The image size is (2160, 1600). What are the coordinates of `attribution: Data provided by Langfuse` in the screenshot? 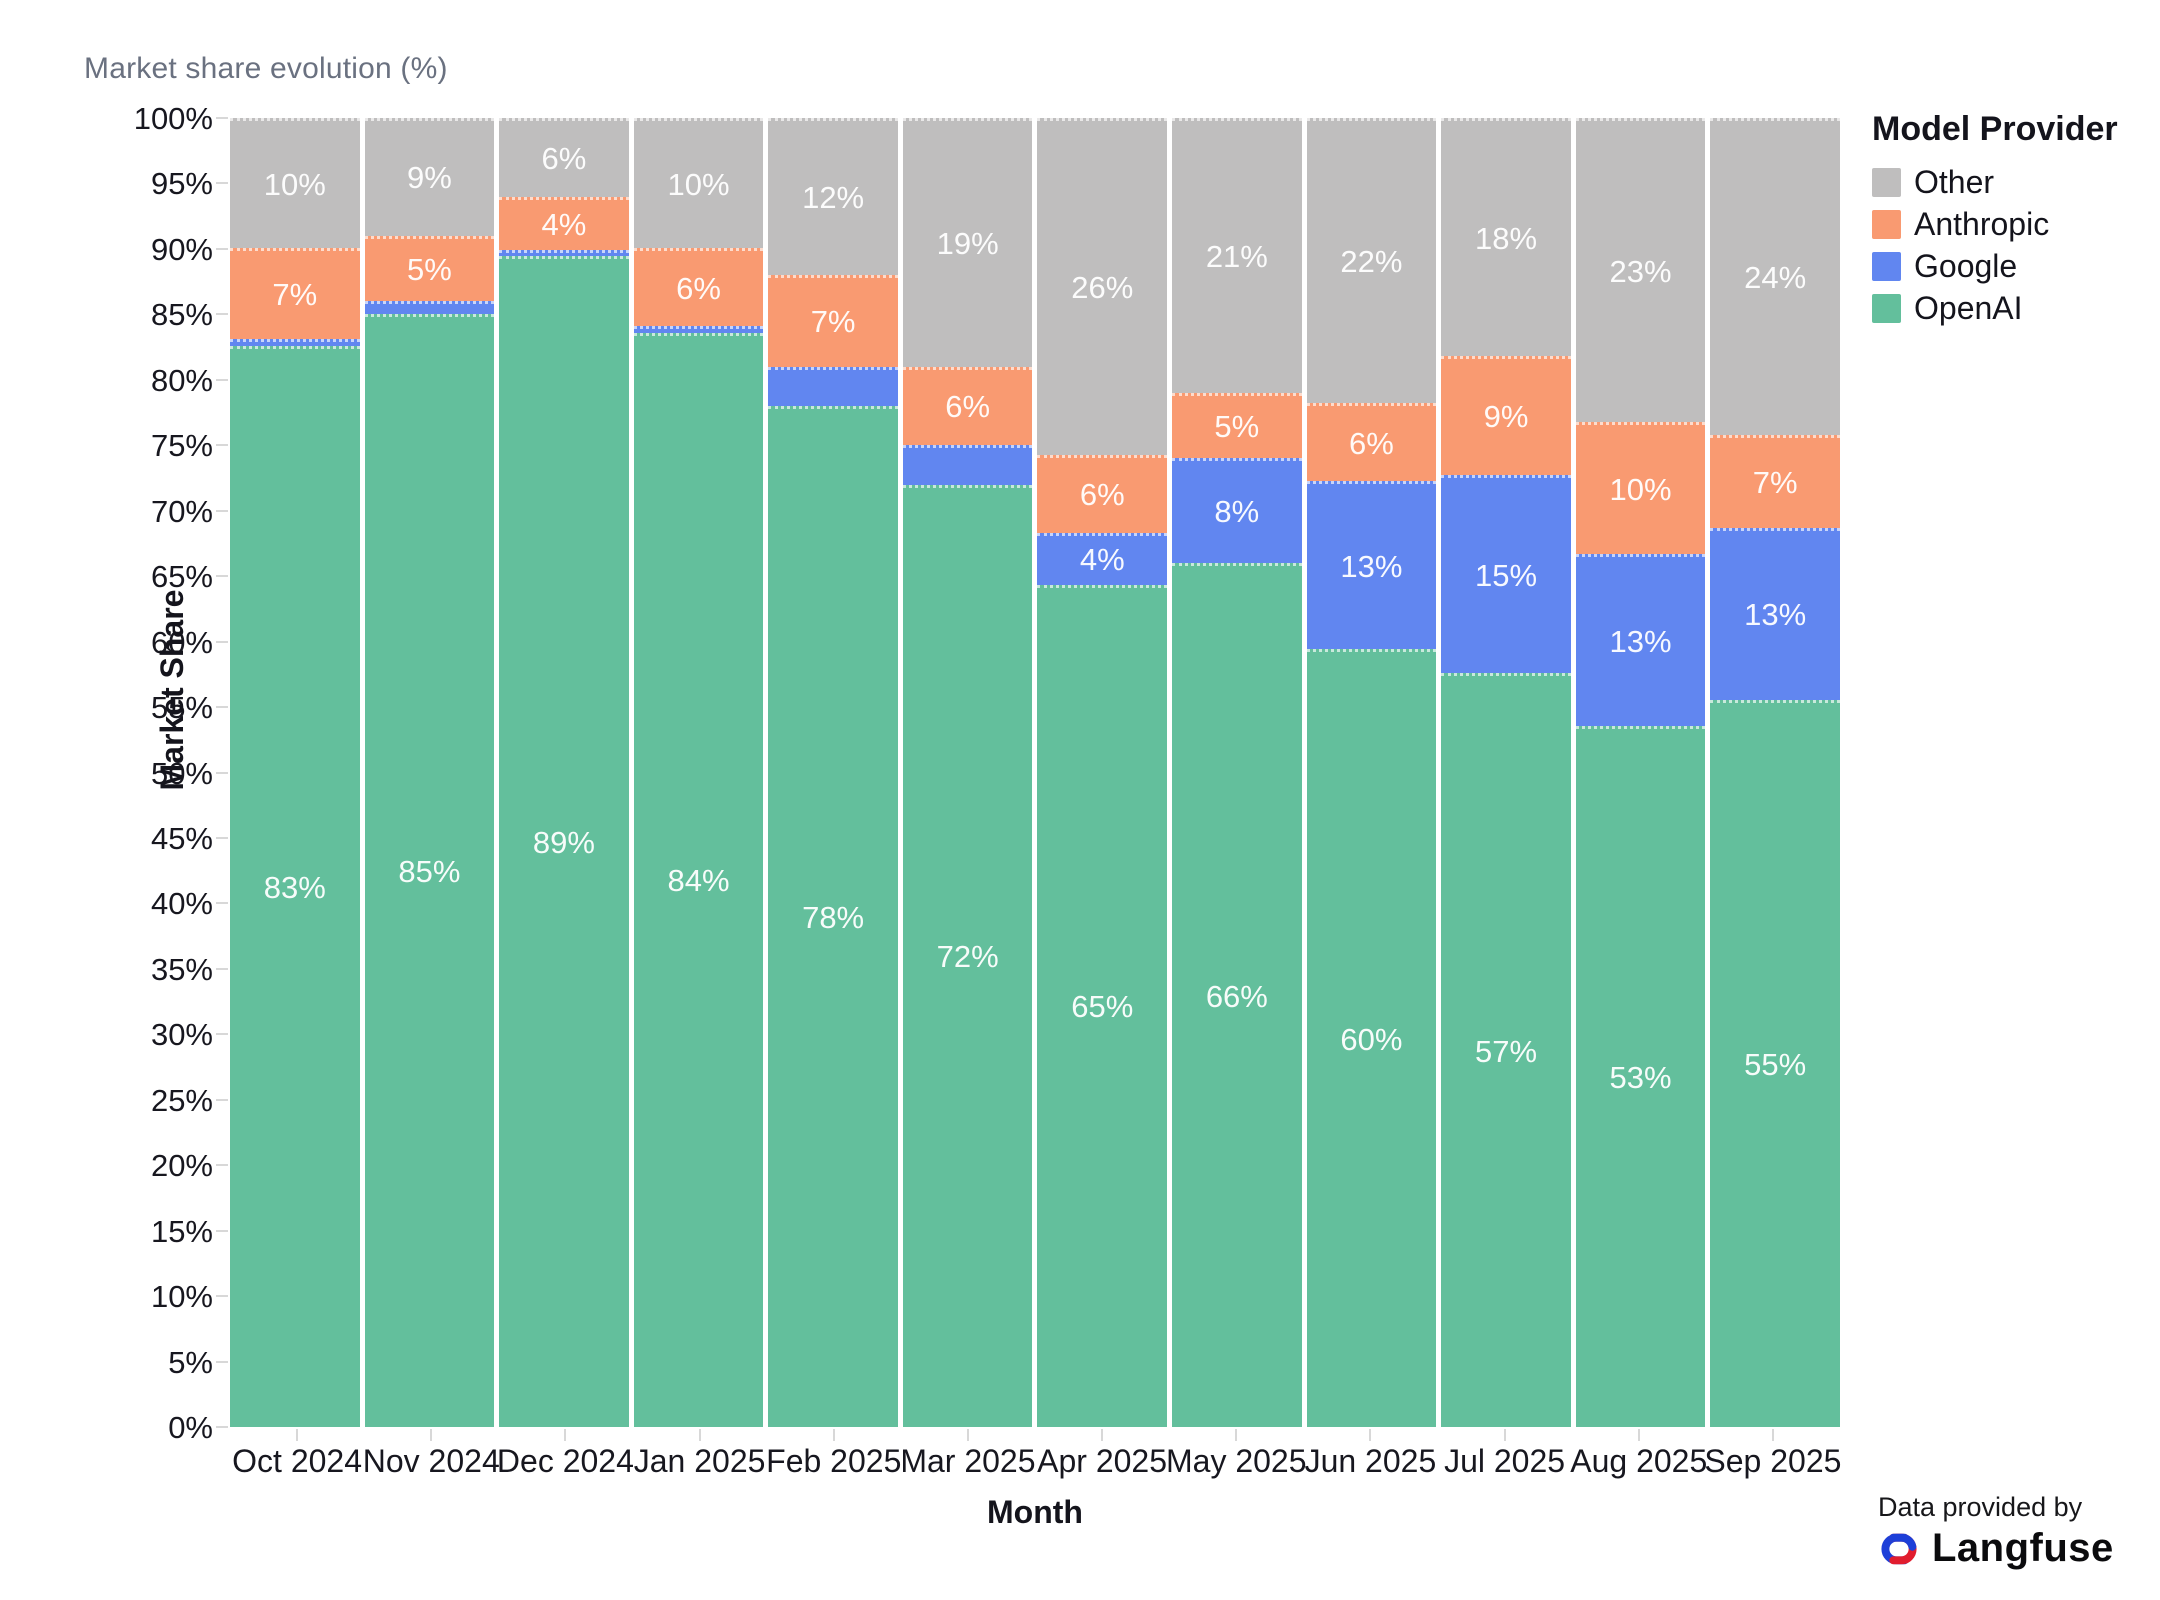 It's located at (1995, 1531).